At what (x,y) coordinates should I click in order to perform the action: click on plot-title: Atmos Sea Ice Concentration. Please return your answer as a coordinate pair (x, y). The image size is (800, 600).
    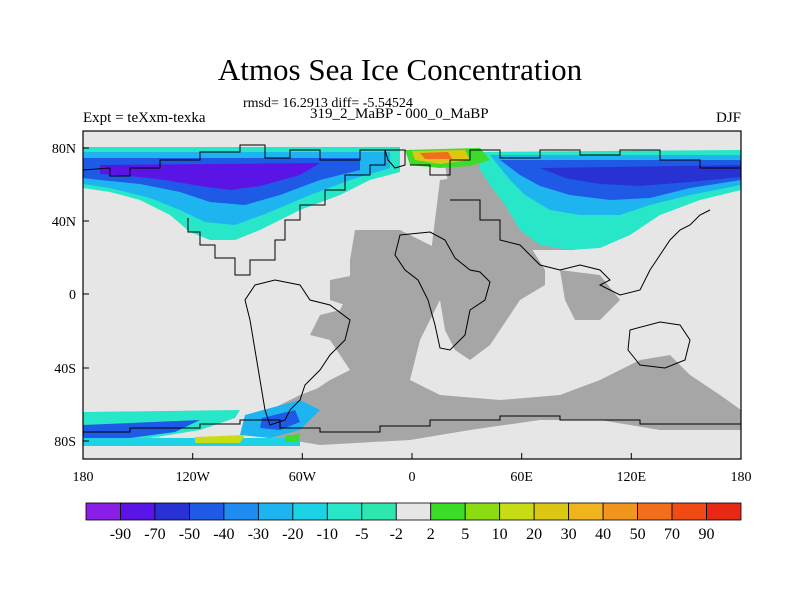
    Looking at the image, I should click on (400, 69).